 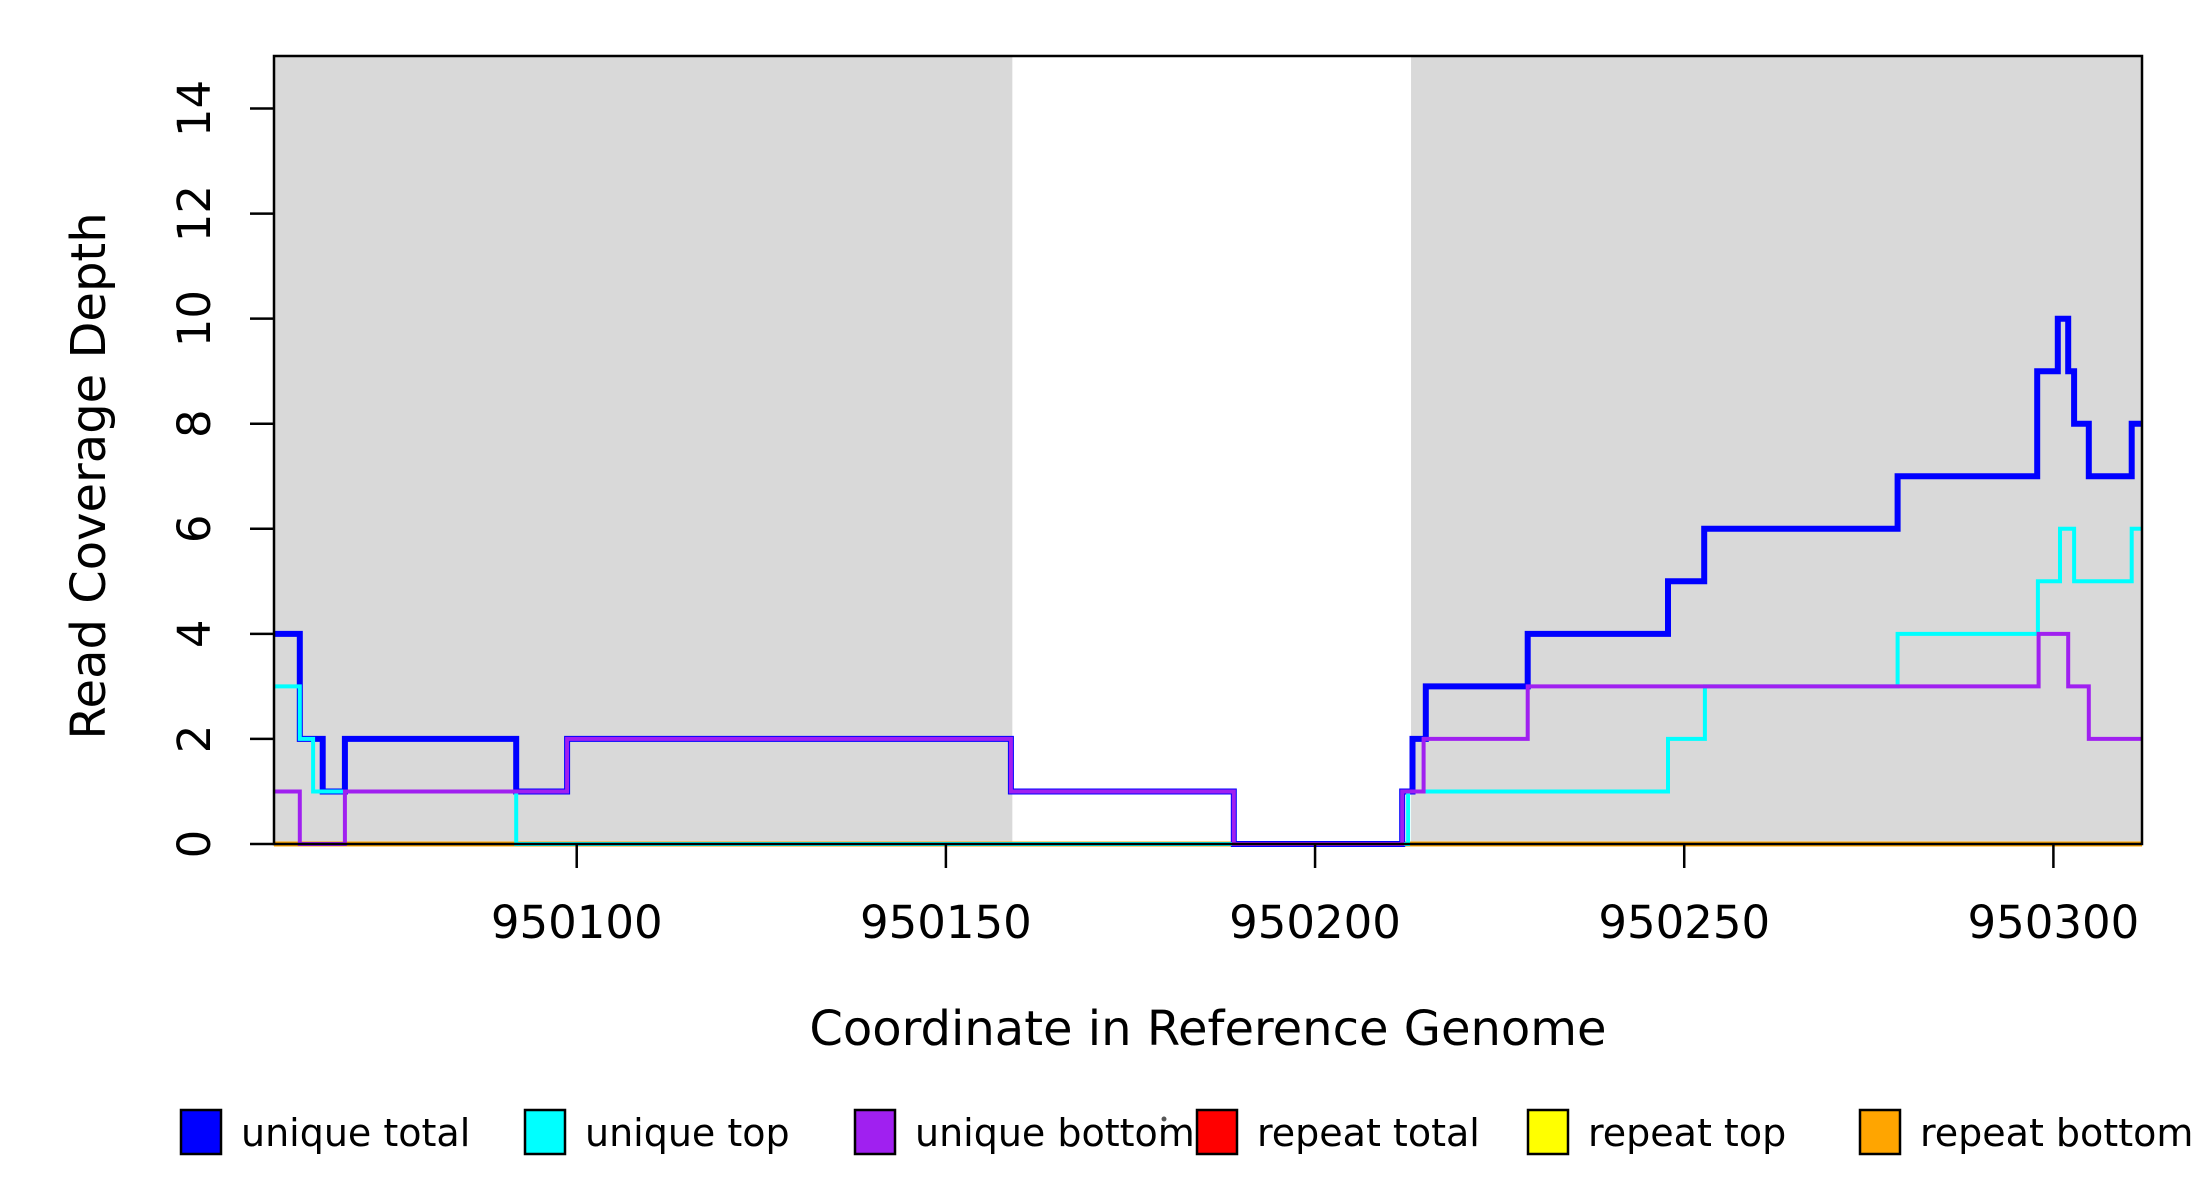 What do you see at coordinates (2056, 1133) in the screenshot?
I see `legend-label-repeat-bottom: repeat bottom` at bounding box center [2056, 1133].